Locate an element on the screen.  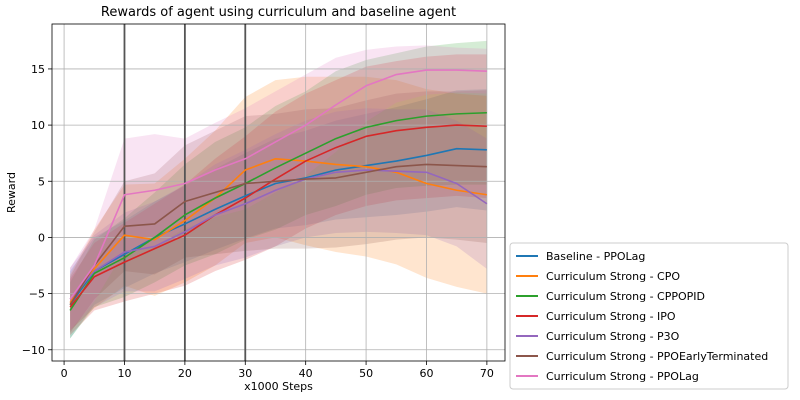
x-tick-label: 20 is located at coordinates (185, 373).